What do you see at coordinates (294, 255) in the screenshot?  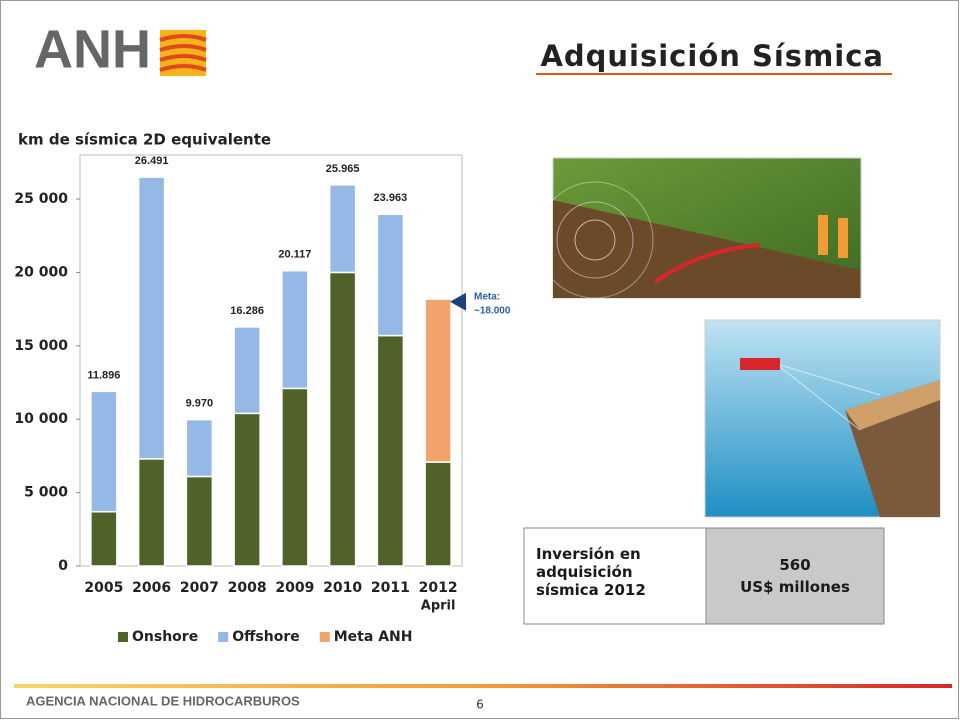 I see `total-label: 20.117` at bounding box center [294, 255].